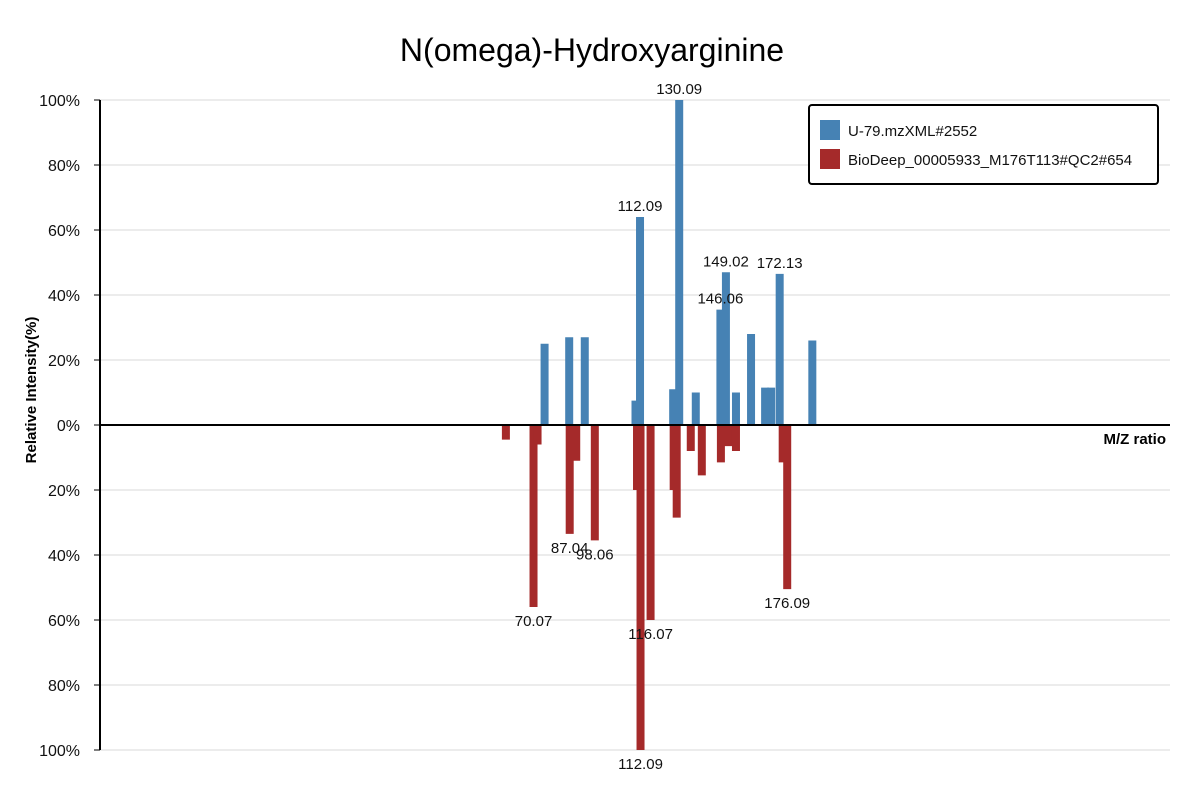 The width and height of the screenshot is (1200, 800). Describe the element at coordinates (31, 390) in the screenshot. I see `y-axis-label: Relative Intensity(%)` at that location.